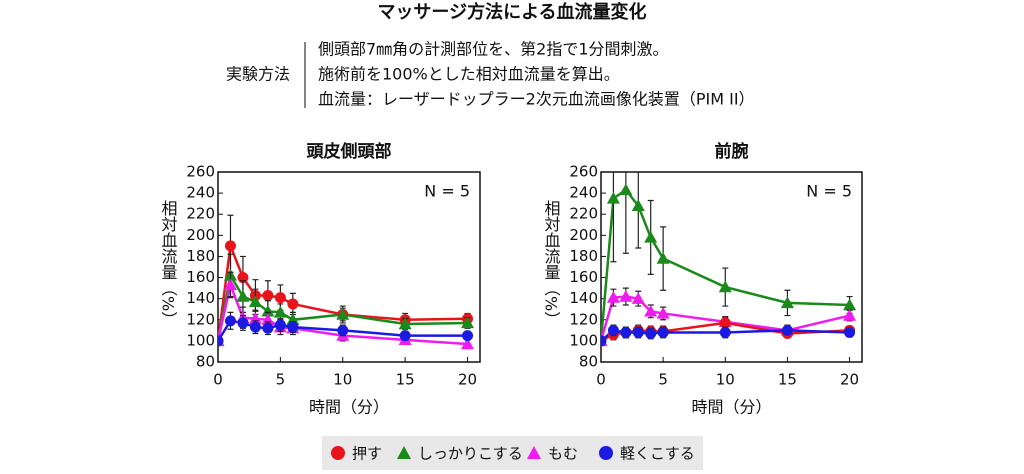 This screenshot has width=1024, height=474. I want to click on method-line: 施術前を100%とした相対血流量を算出。, so click(469, 74).